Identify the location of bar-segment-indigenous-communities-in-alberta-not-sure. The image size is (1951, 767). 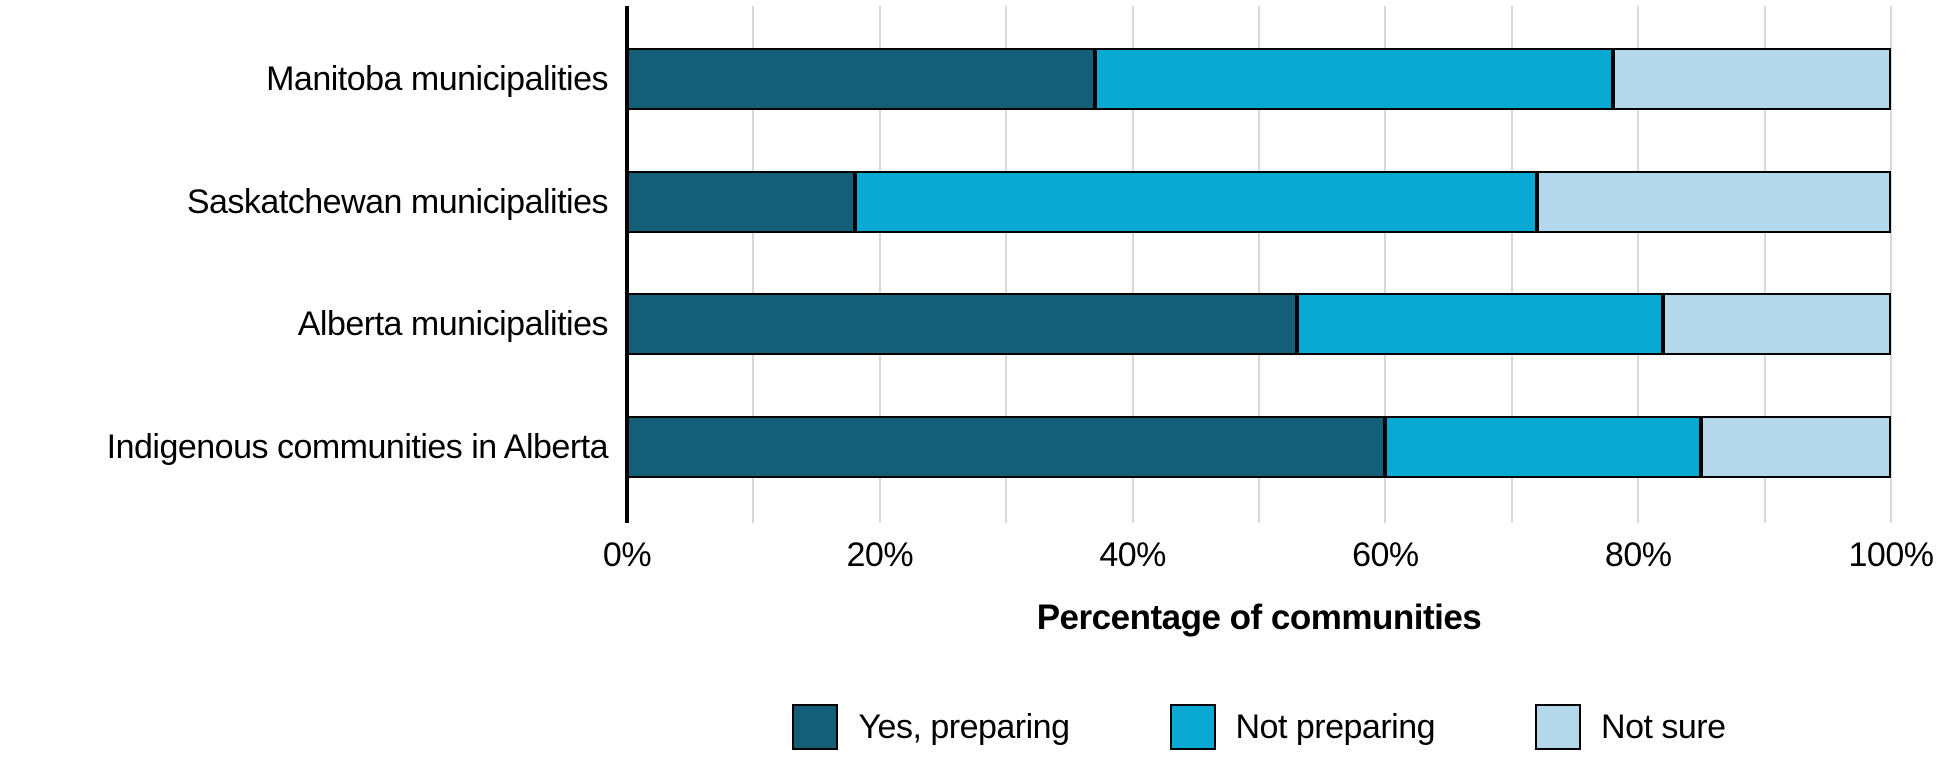
(1796, 446).